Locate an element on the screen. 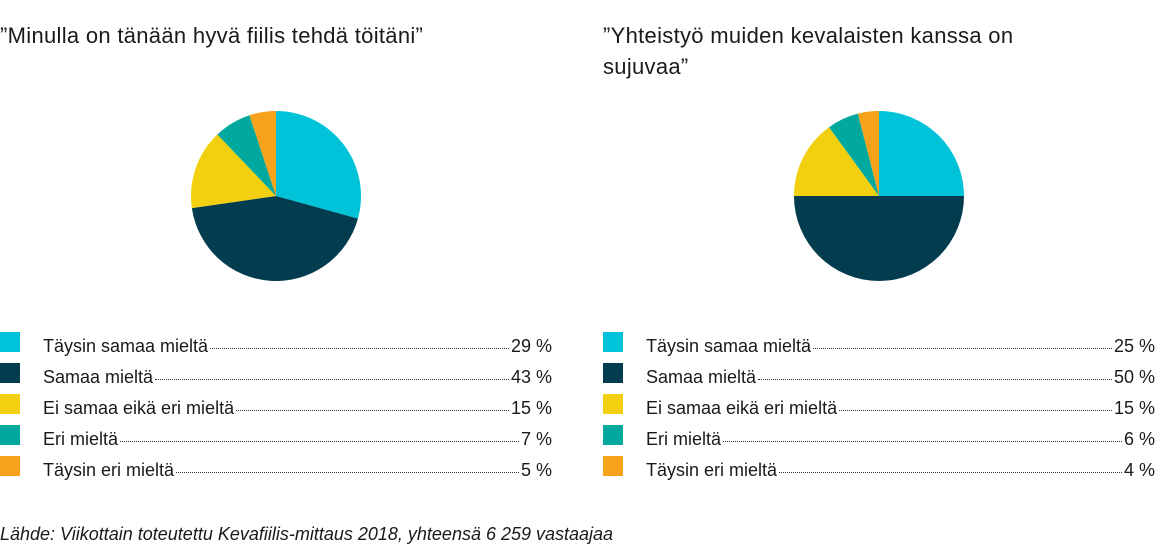 The image size is (1155, 550). value-label: 43 % is located at coordinates (531, 377).